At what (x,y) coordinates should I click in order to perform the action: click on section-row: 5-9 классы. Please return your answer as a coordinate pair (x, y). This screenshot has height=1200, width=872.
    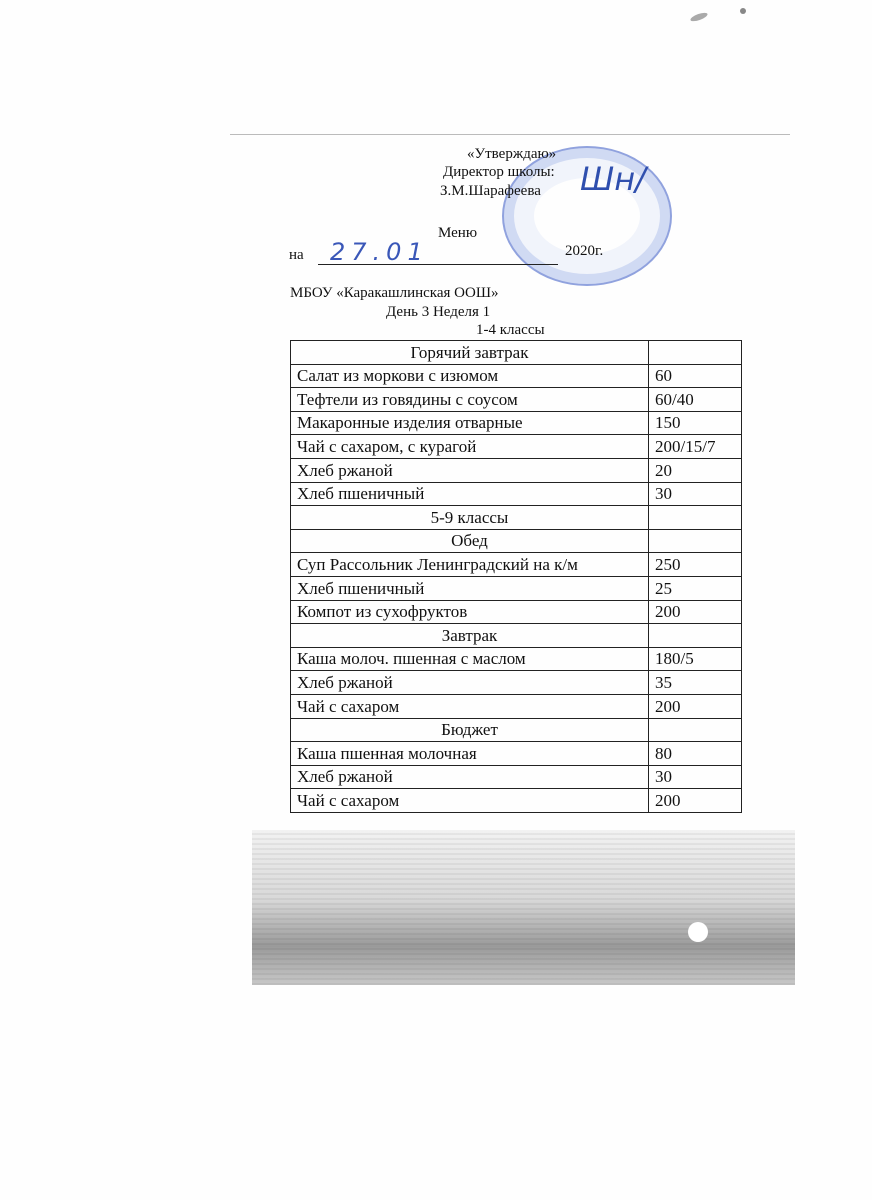
    Looking at the image, I should click on (516, 517).